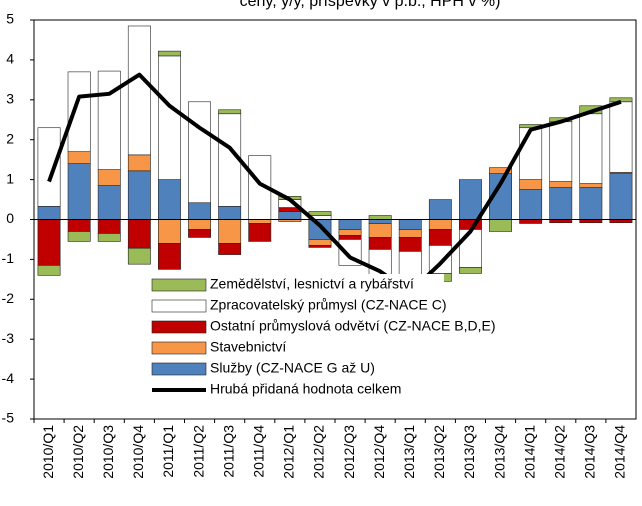 This screenshot has height=506, width=642. What do you see at coordinates (305, 389) in the screenshot?
I see `legend-label: Hrubá přidaná hodnota celkem` at bounding box center [305, 389].